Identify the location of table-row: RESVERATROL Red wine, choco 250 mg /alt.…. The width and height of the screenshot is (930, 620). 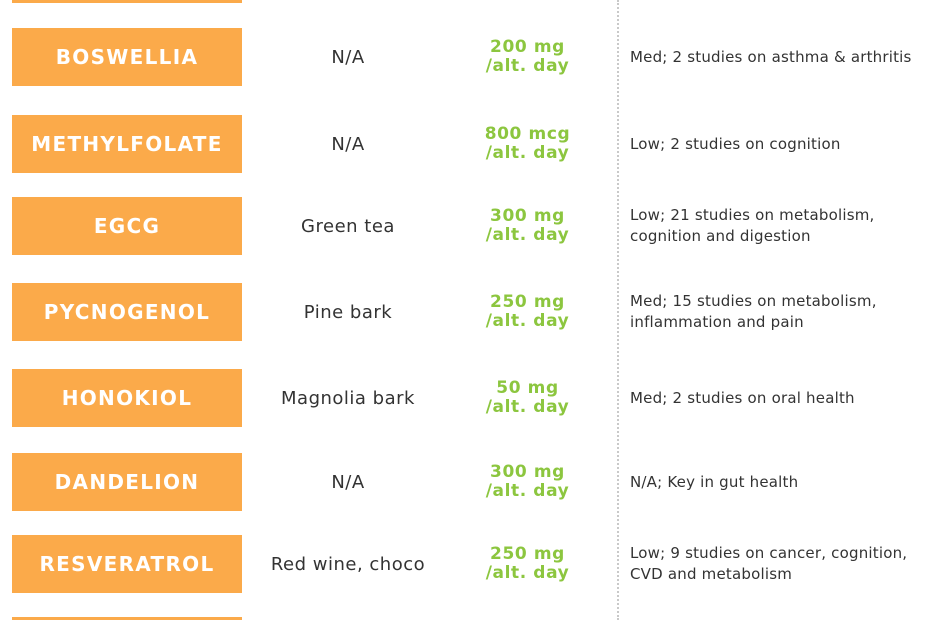
(465, 564).